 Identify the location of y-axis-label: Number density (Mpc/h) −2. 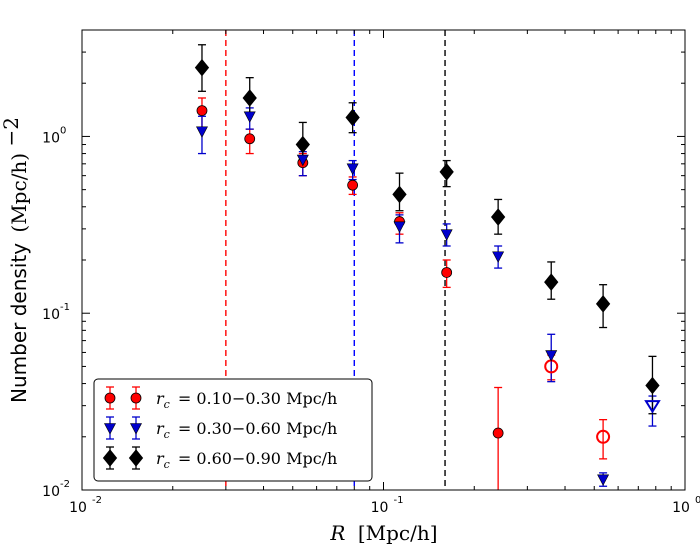
(15, 260).